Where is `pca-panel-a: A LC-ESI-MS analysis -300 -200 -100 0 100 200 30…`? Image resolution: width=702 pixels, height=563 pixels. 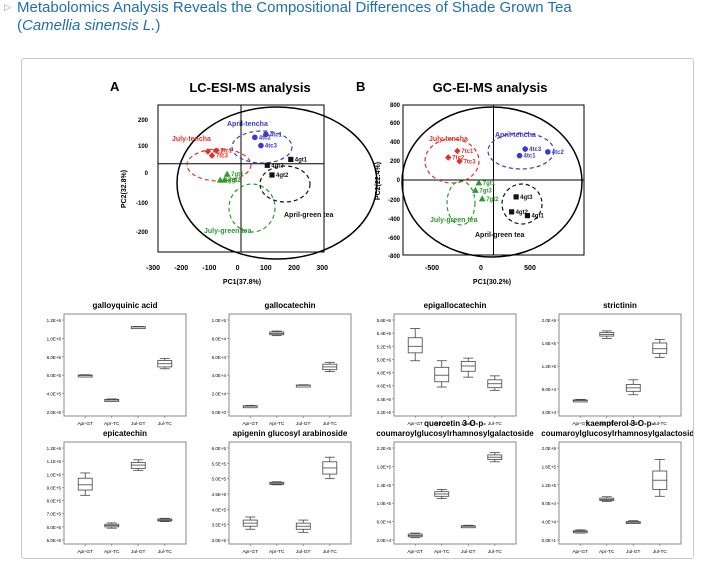 pca-panel-a: A LC-ESI-MS analysis -300 -200 -100 0 100 200 30… is located at coordinates (244, 182).